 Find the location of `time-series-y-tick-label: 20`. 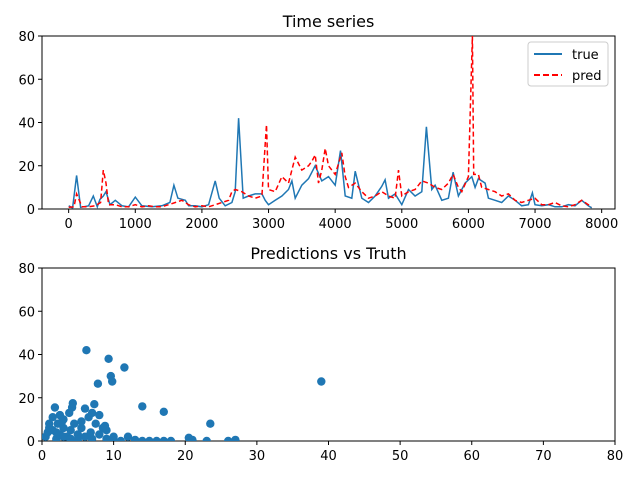

time-series-y-tick-label: 20 is located at coordinates (26, 167).